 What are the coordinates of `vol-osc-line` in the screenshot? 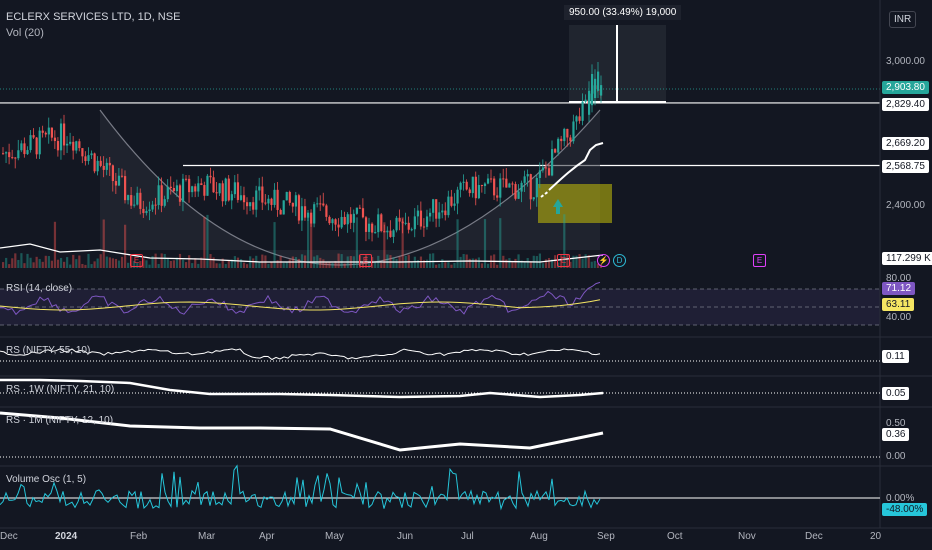 It's located at (300, 487).